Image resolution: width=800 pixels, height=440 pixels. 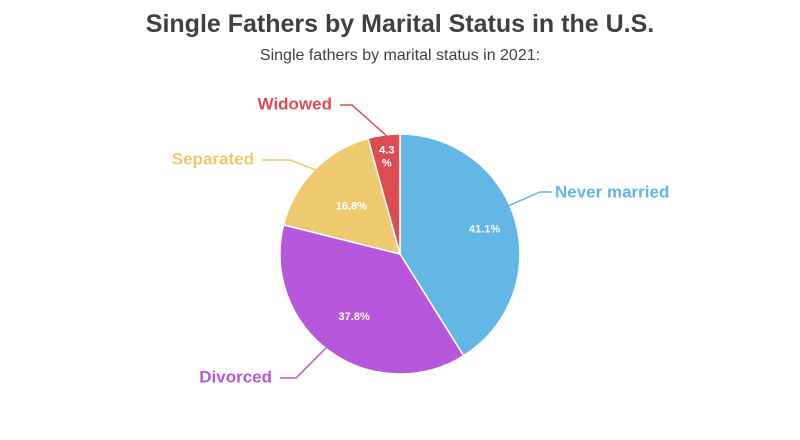 What do you see at coordinates (612, 191) in the screenshot?
I see `category-label-never-married: Never married` at bounding box center [612, 191].